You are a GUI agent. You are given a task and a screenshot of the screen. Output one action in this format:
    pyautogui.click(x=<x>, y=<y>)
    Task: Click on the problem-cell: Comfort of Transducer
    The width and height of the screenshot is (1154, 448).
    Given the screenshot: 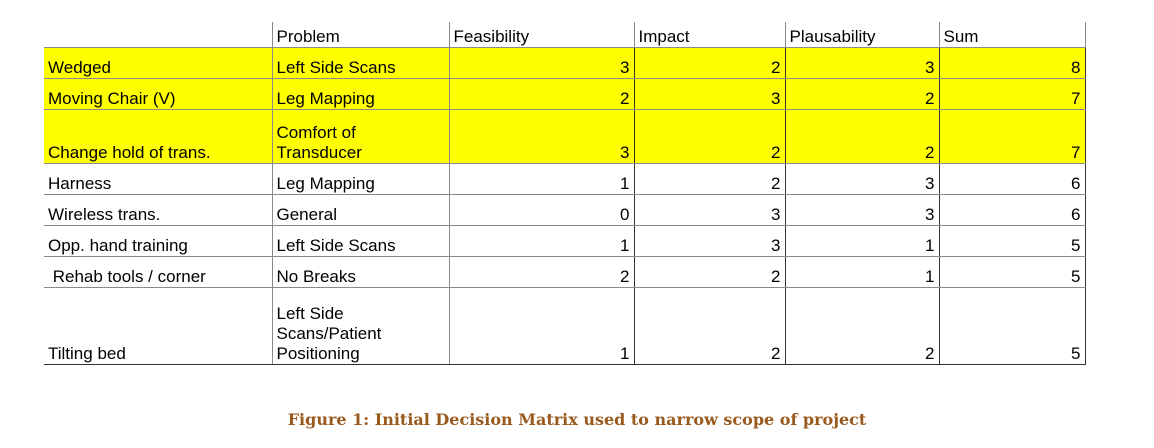 What is the action you would take?
    pyautogui.click(x=360, y=136)
    